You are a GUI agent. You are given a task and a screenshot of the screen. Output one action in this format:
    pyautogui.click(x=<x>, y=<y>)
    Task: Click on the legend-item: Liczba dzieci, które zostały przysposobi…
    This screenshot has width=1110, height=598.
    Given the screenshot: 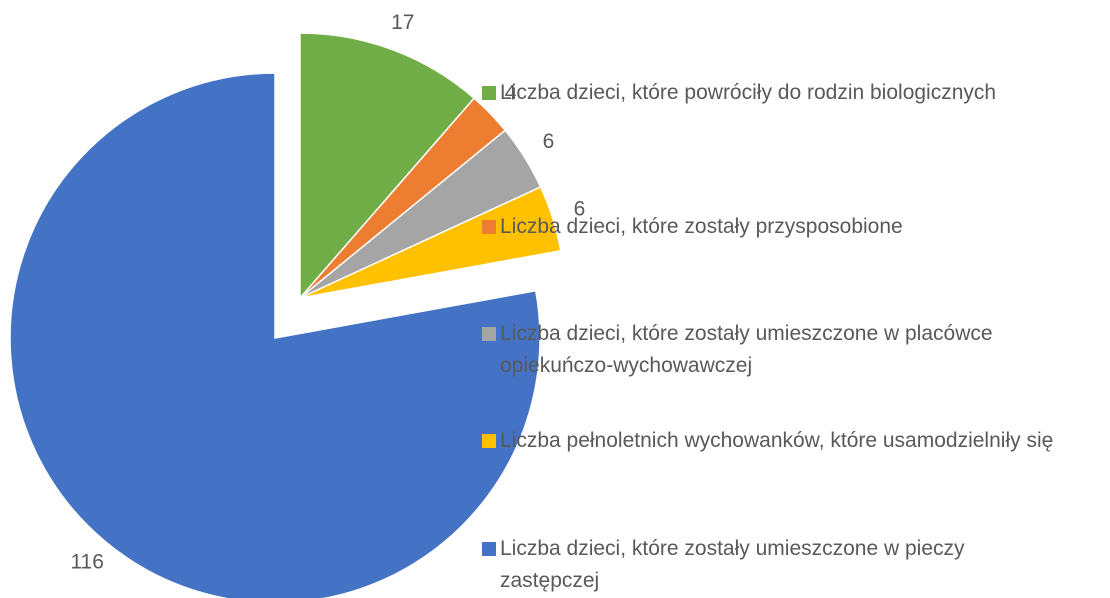 What is the action you would take?
    pyautogui.click(x=771, y=227)
    